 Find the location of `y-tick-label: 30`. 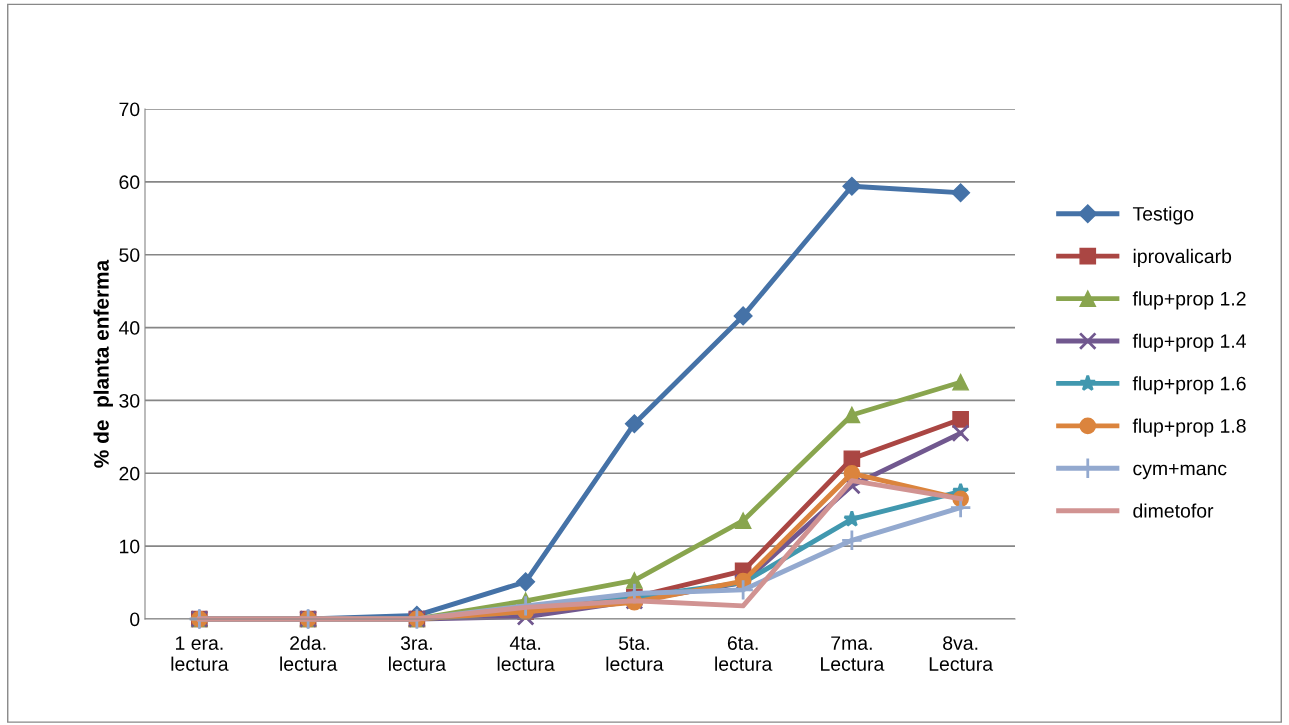

y-tick-label: 30 is located at coordinates (129, 400).